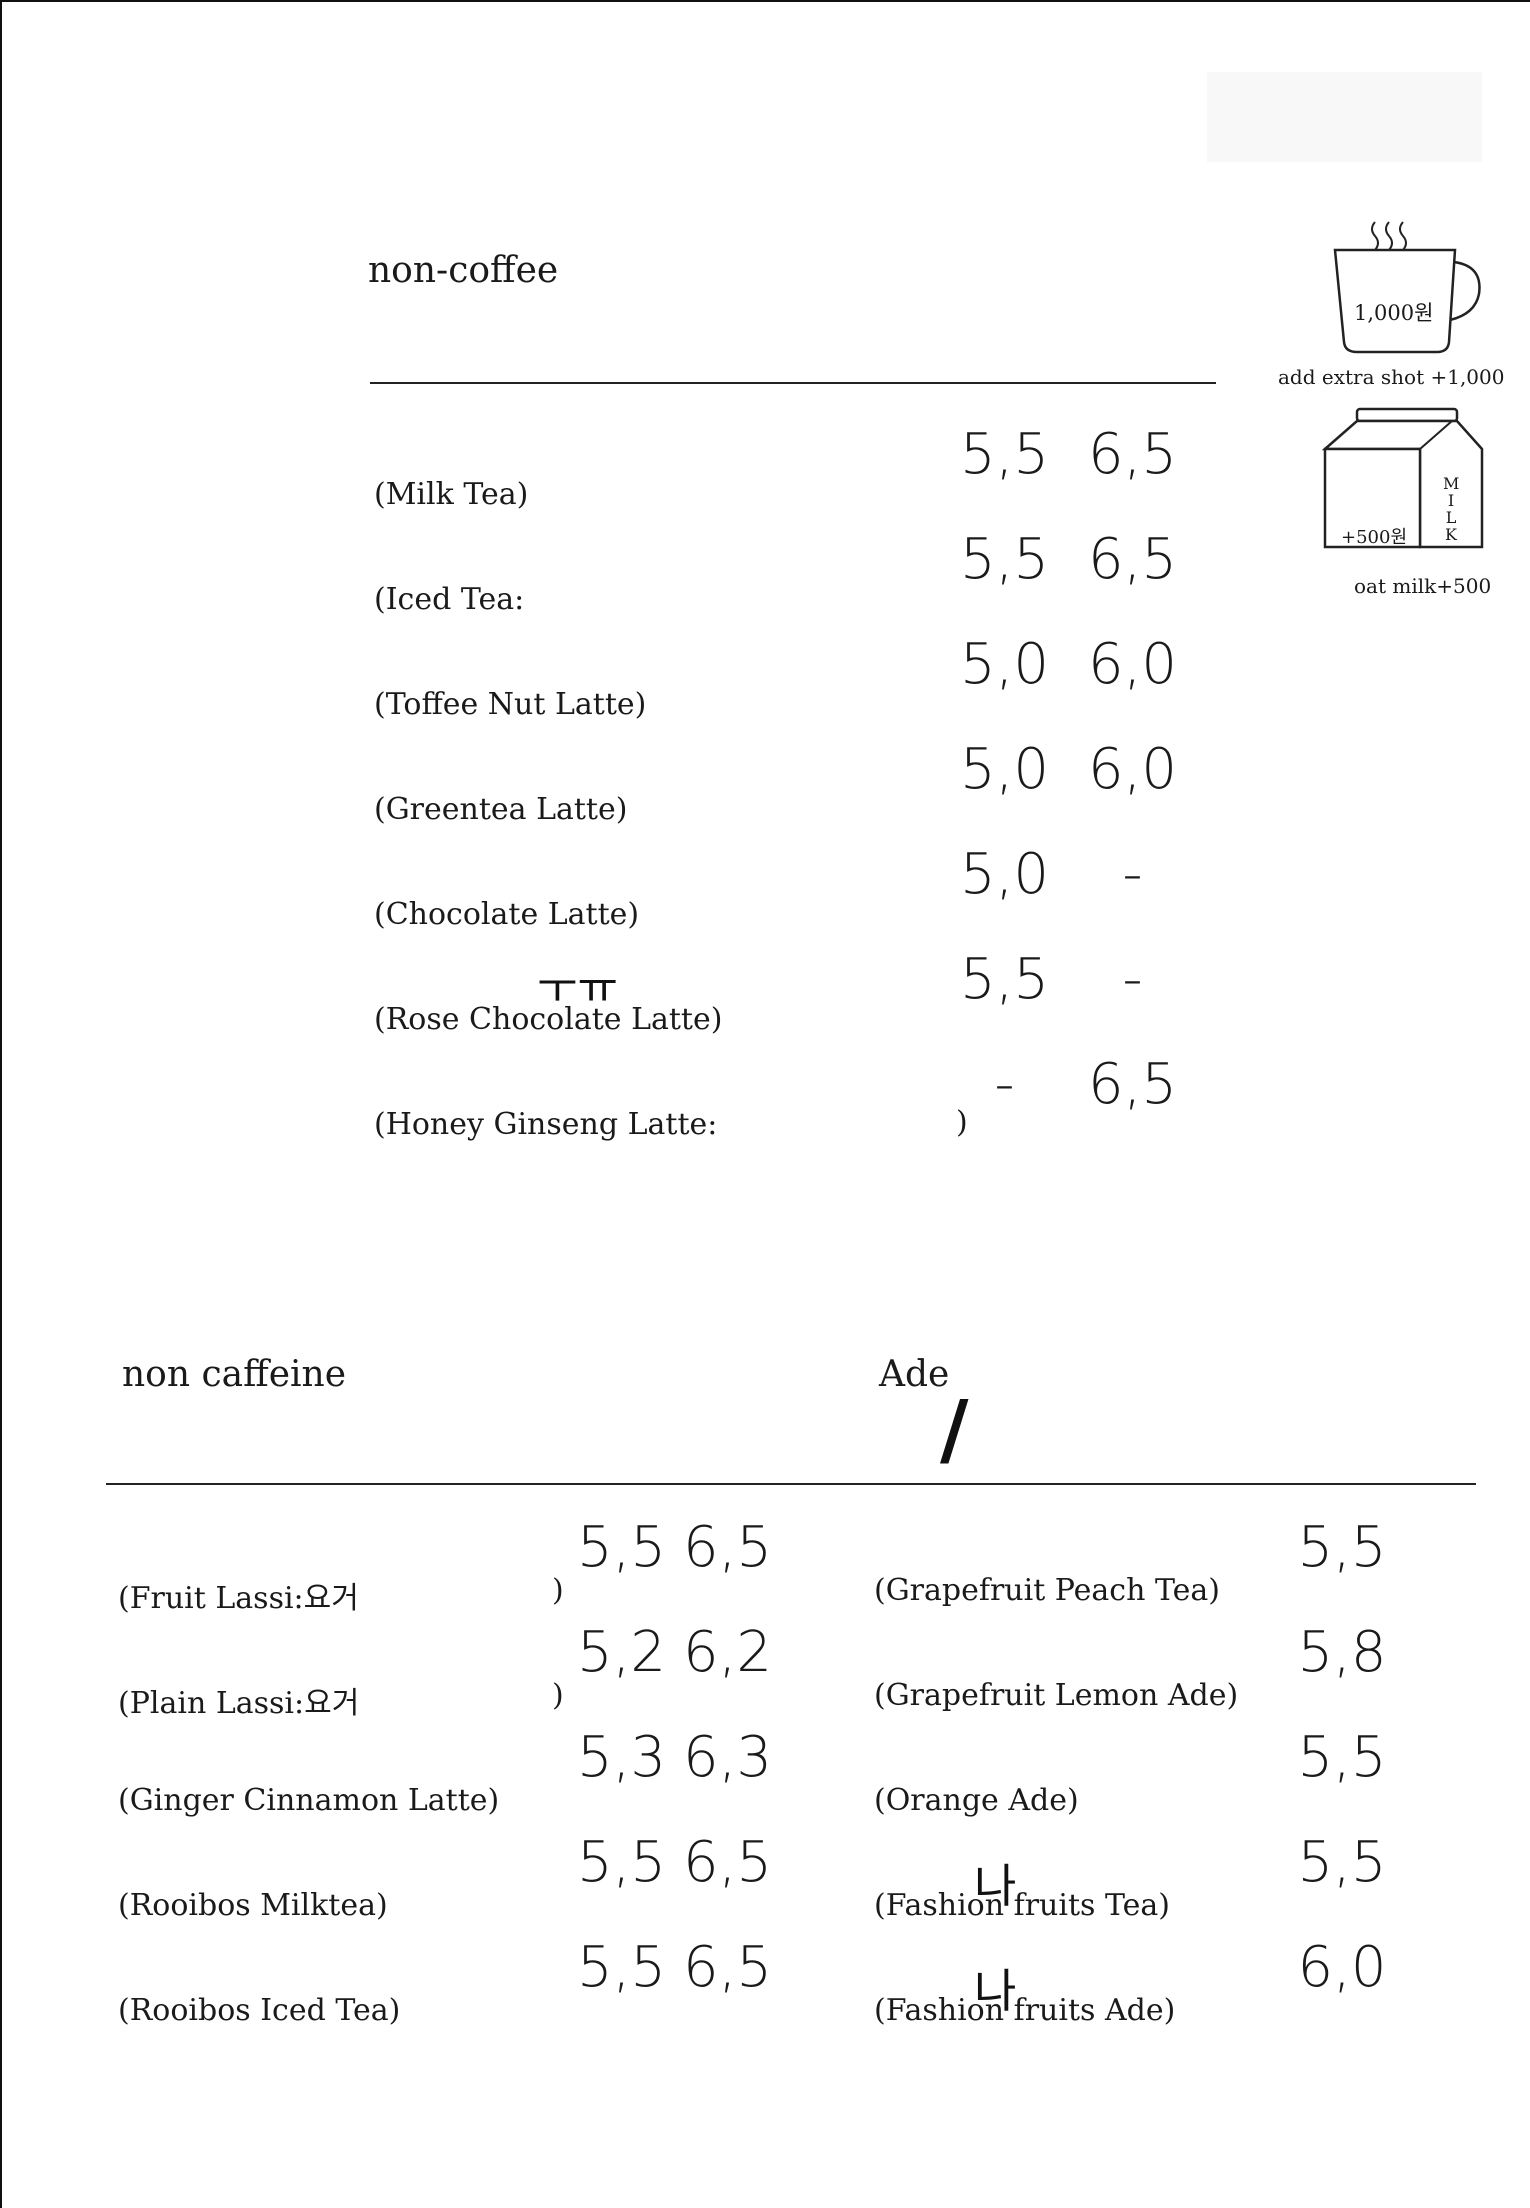 The width and height of the screenshot is (1530, 2208). What do you see at coordinates (962, 1122) in the screenshot?
I see `honey-close-paren: )` at bounding box center [962, 1122].